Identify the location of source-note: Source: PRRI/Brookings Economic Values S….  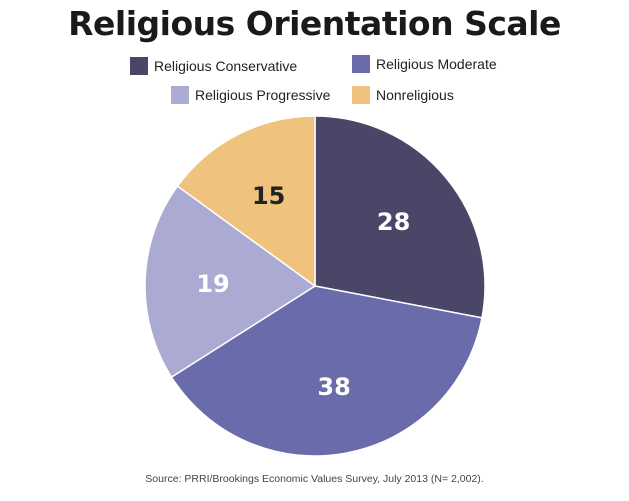
(314, 479).